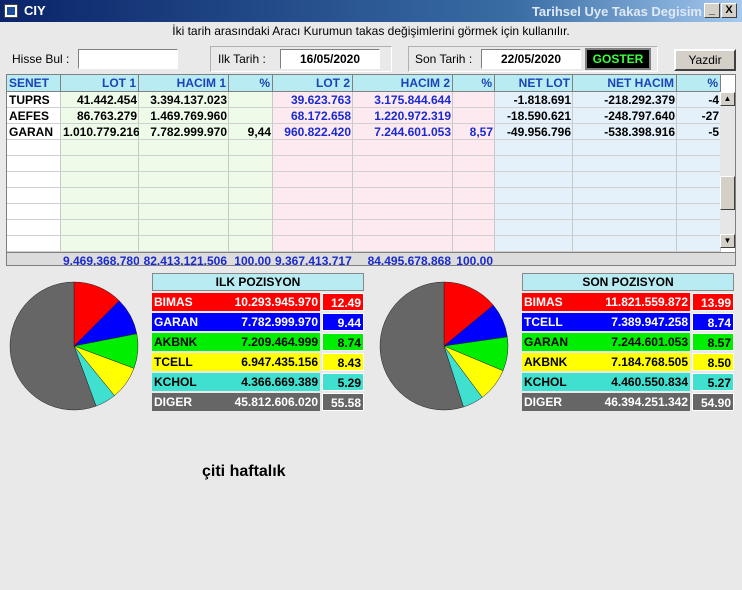 The width and height of the screenshot is (742, 590). Describe the element at coordinates (542, 100) in the screenshot. I see `table-cell: -1.818.691` at that location.